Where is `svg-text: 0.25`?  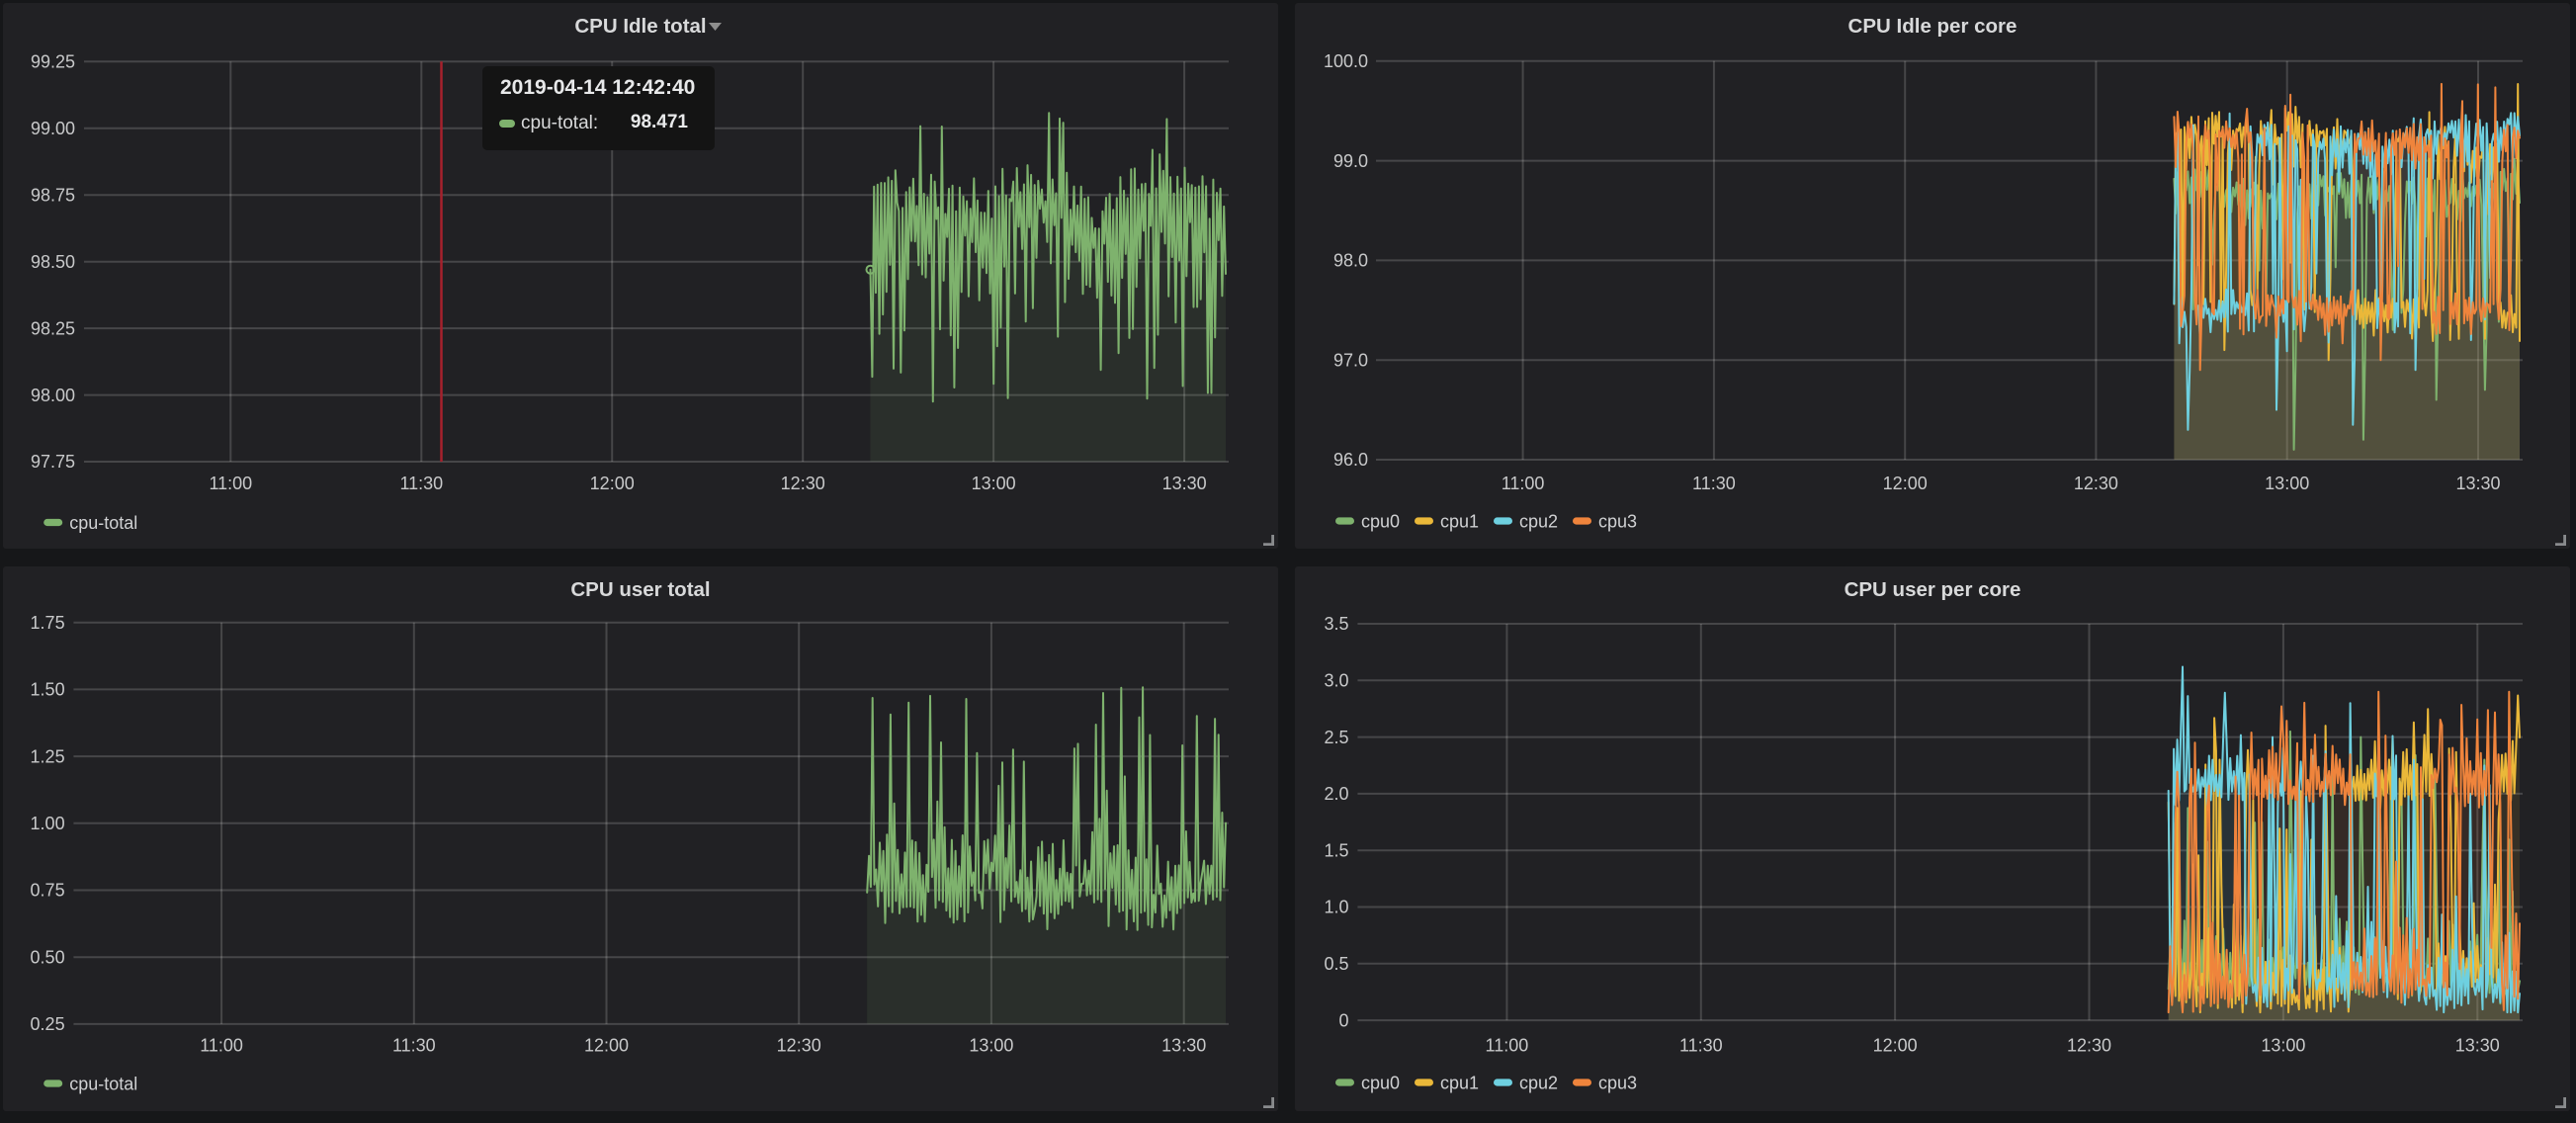
svg-text: 0.25 is located at coordinates (48, 1024).